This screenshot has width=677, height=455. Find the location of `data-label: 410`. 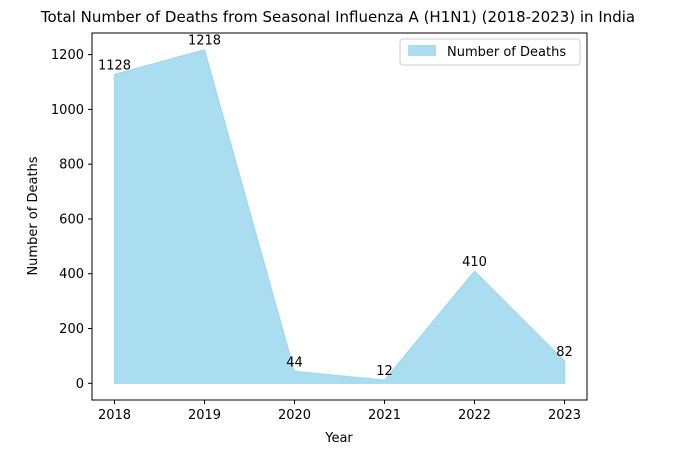

data-label: 410 is located at coordinates (474, 262).